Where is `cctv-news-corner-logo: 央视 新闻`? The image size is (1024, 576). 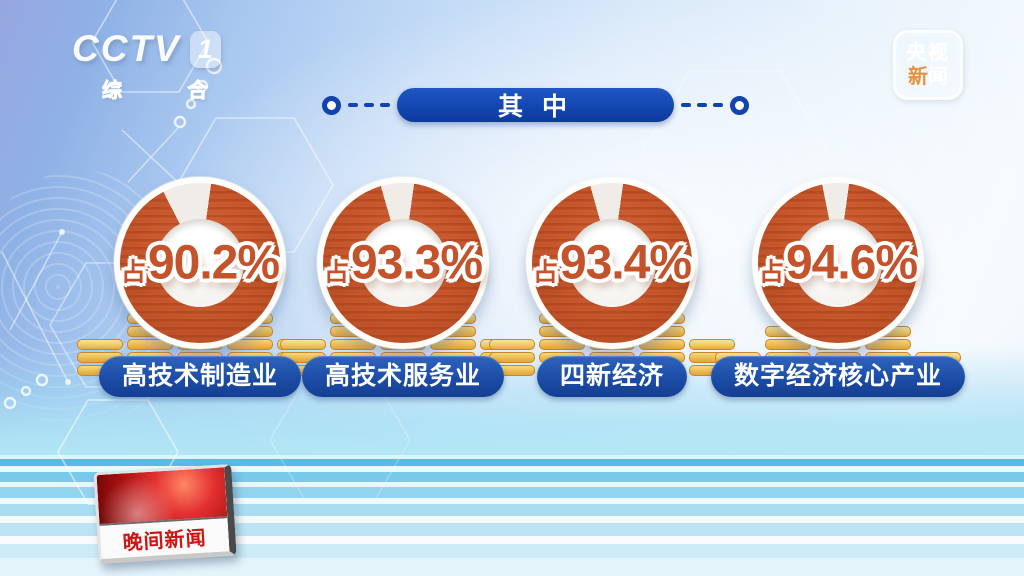 cctv-news-corner-logo: 央视 新闻 is located at coordinates (928, 65).